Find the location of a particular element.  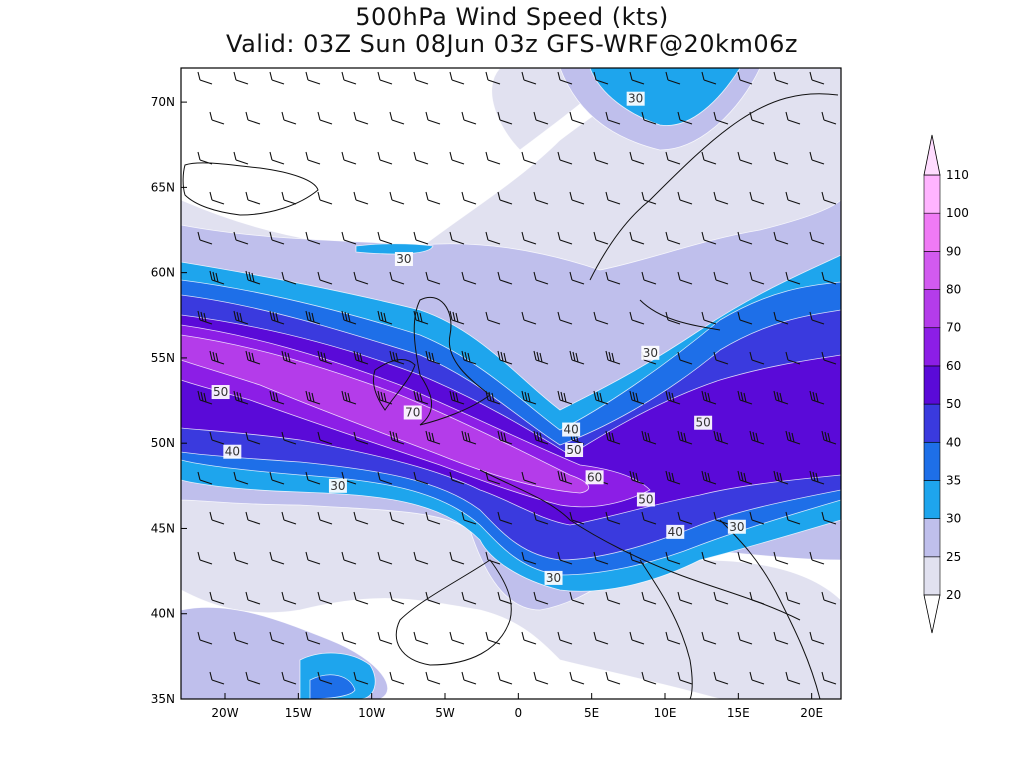

colorbar-label: 30 is located at coordinates (953, 519).